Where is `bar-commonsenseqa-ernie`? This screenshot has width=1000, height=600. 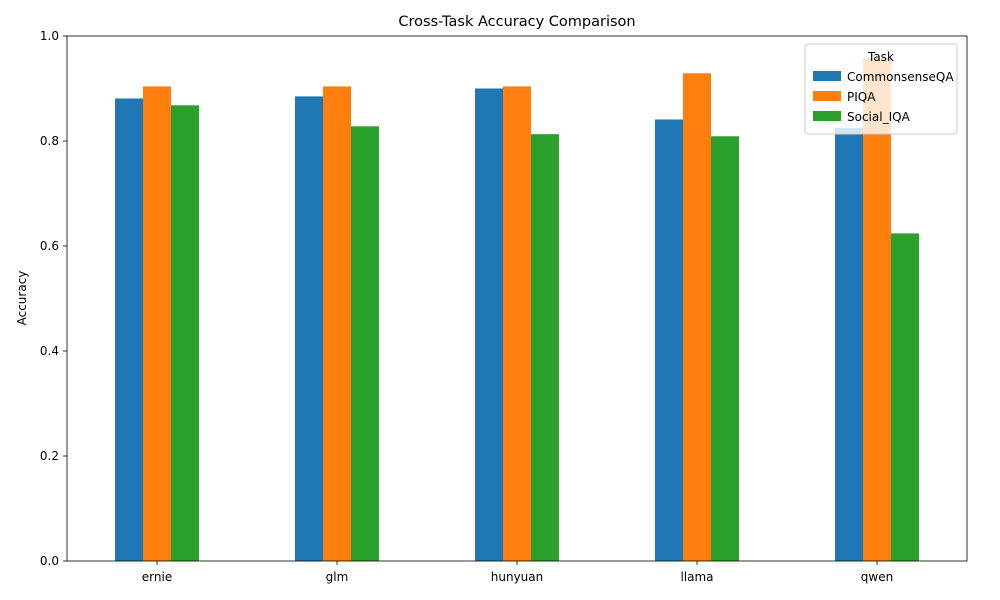 bar-commonsenseqa-ernie is located at coordinates (129, 329).